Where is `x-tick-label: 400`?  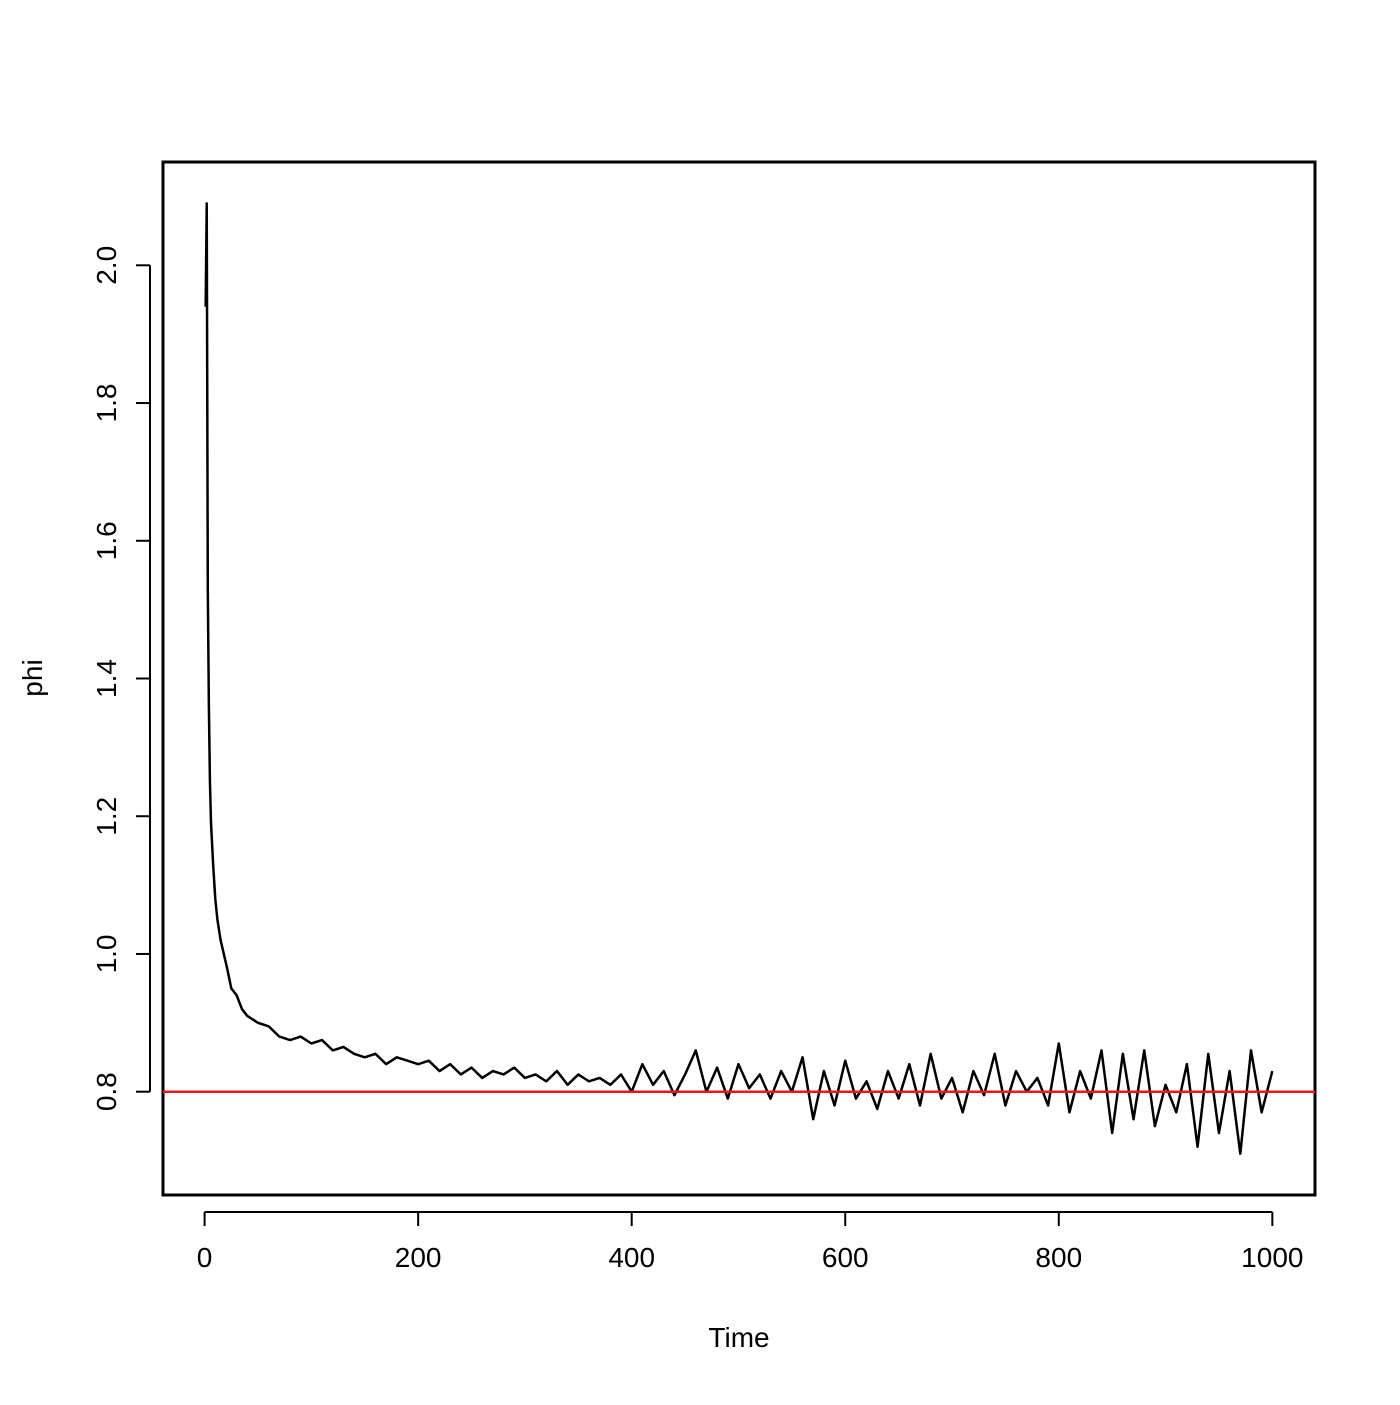 x-tick-label: 400 is located at coordinates (631, 1257).